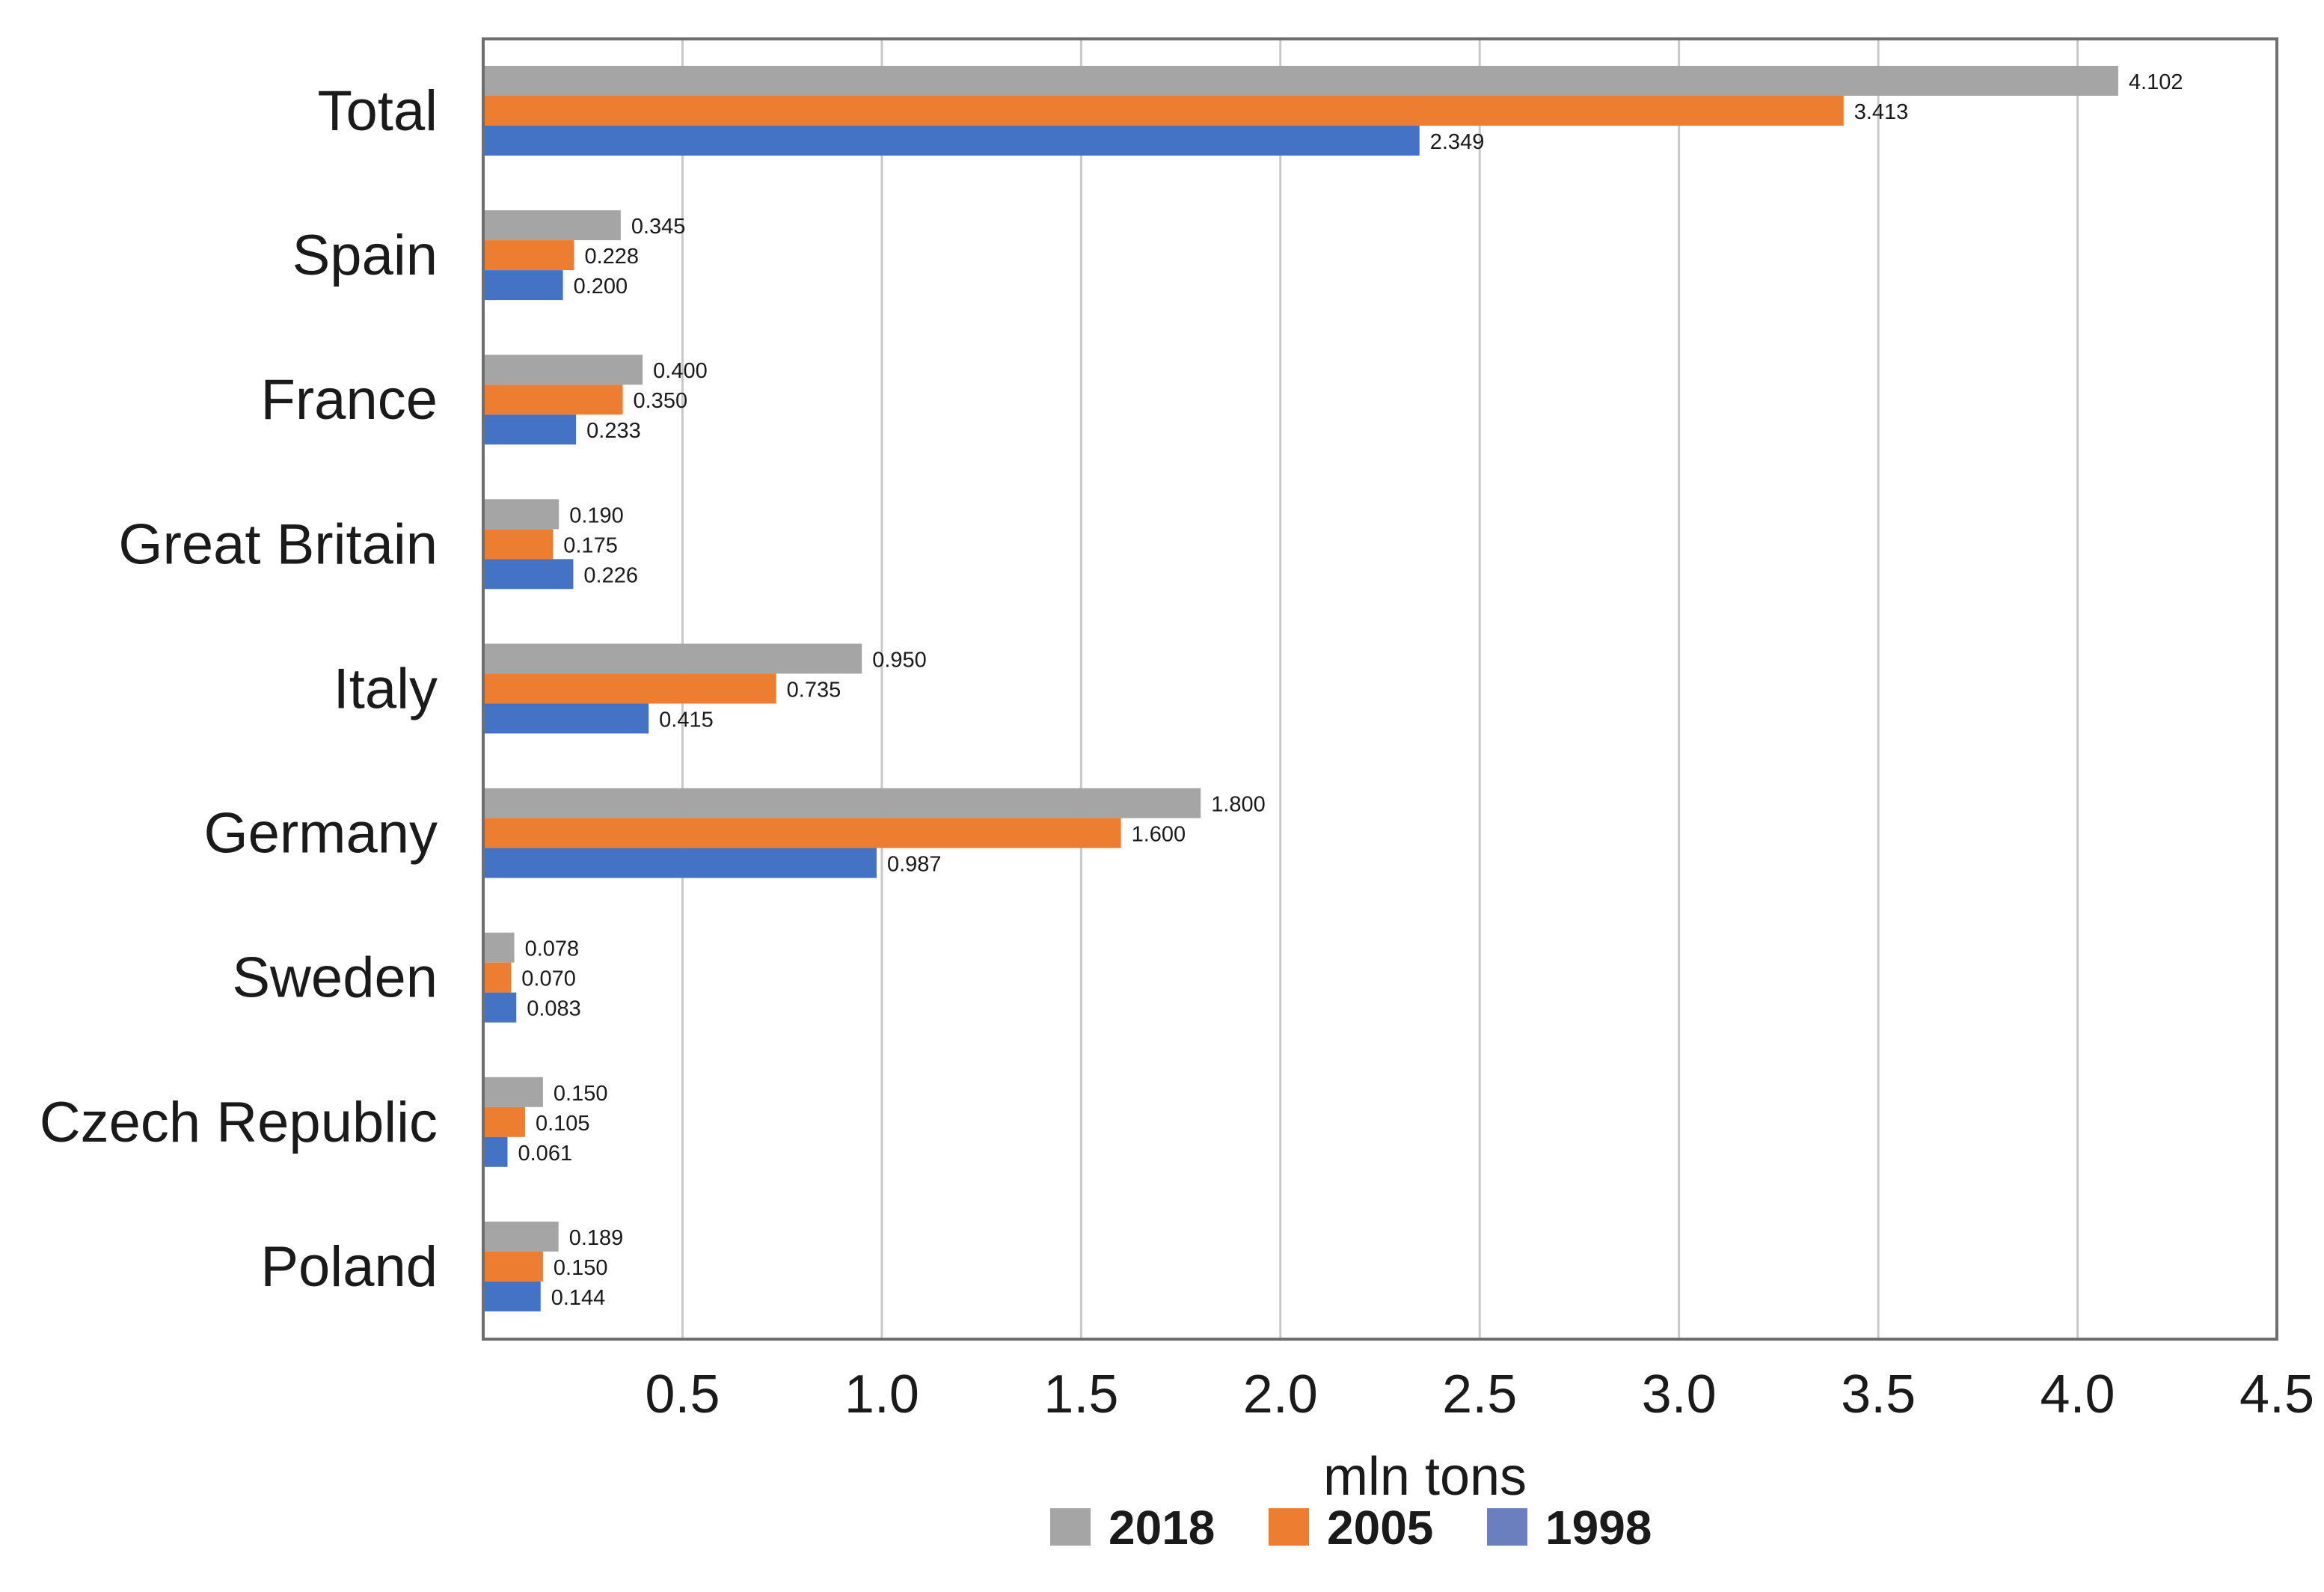  What do you see at coordinates (814, 690) in the screenshot?
I see `data-label: 0.735` at bounding box center [814, 690].